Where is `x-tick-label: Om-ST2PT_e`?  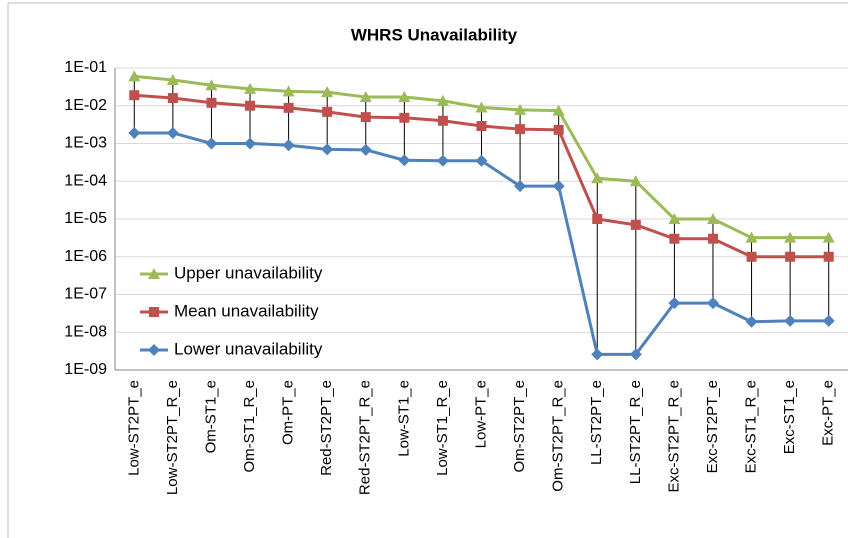
x-tick-label: Om-ST2PT_e is located at coordinates (519, 426).